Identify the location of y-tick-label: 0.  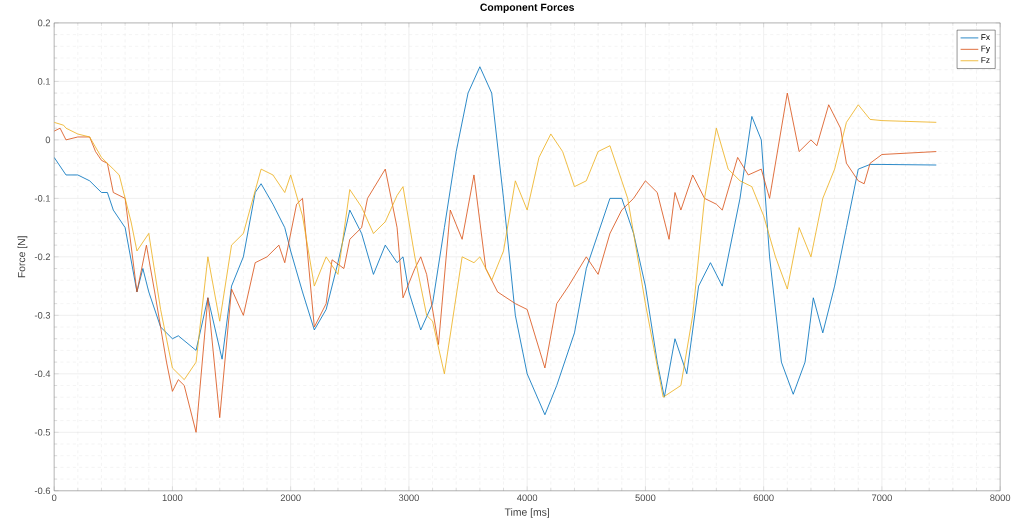
(48, 140).